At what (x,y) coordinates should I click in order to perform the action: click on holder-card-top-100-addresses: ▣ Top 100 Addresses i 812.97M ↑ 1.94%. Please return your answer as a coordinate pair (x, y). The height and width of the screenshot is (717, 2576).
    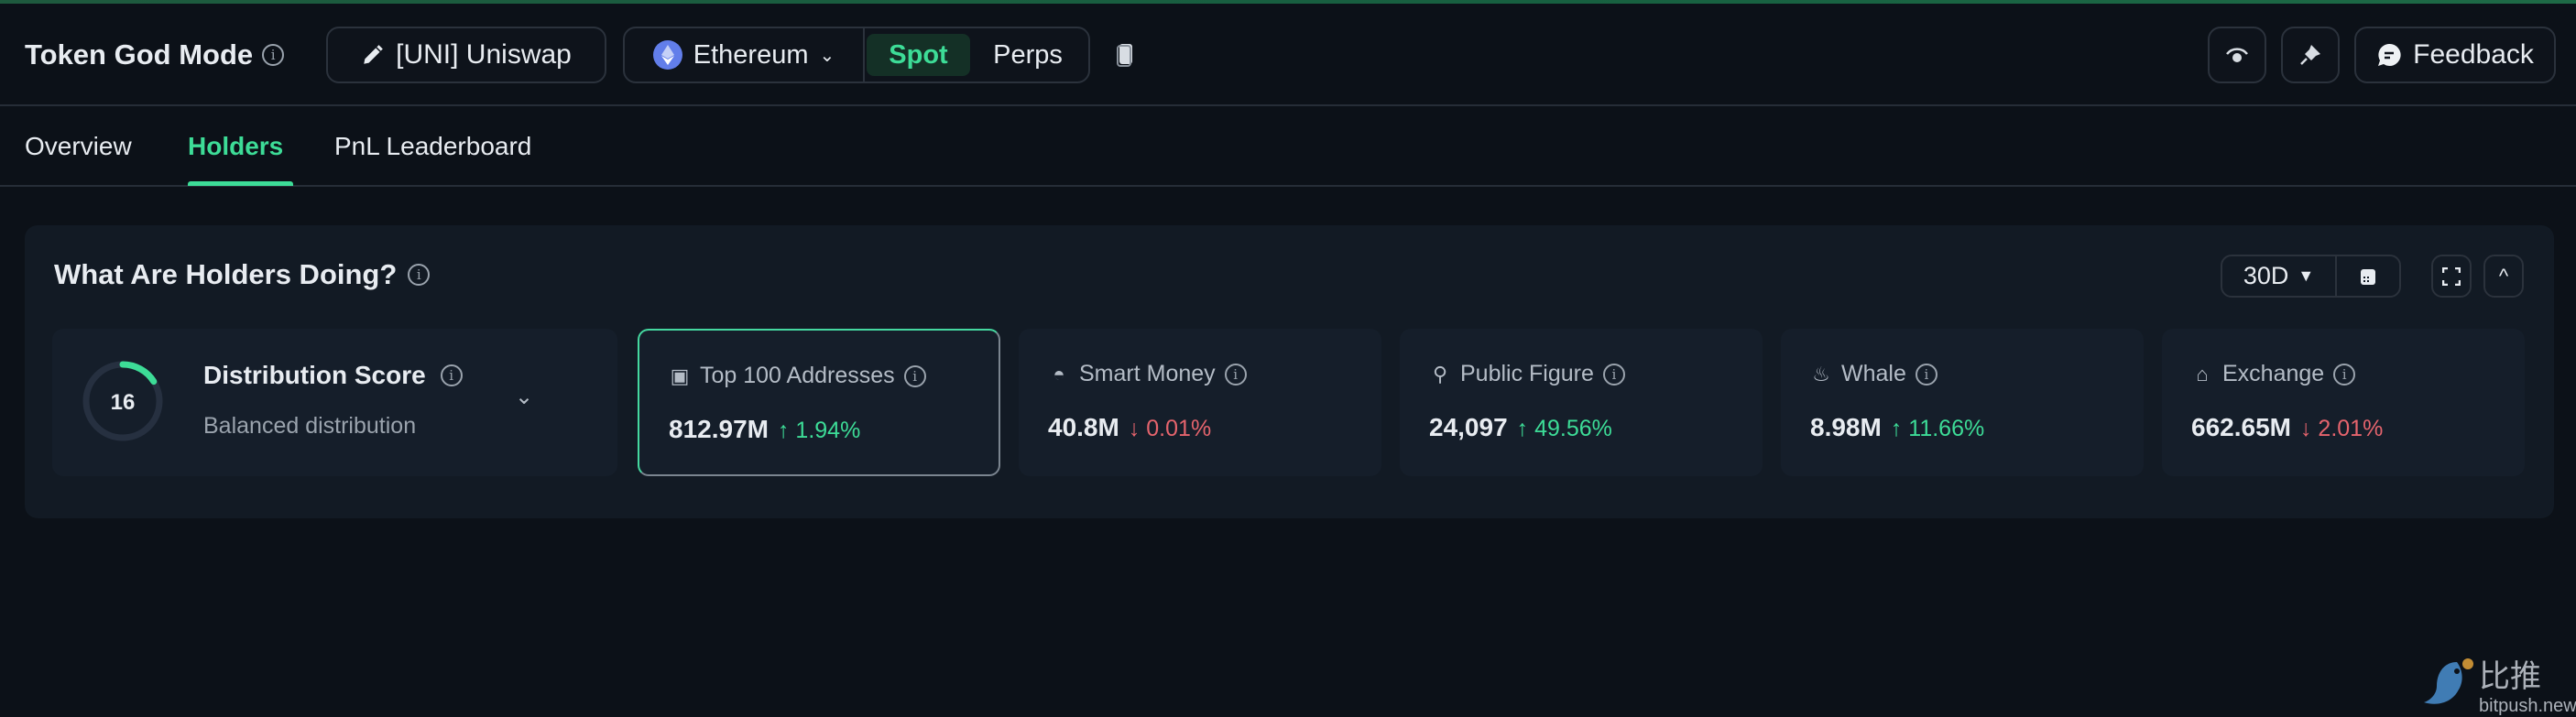
    Looking at the image, I should click on (819, 402).